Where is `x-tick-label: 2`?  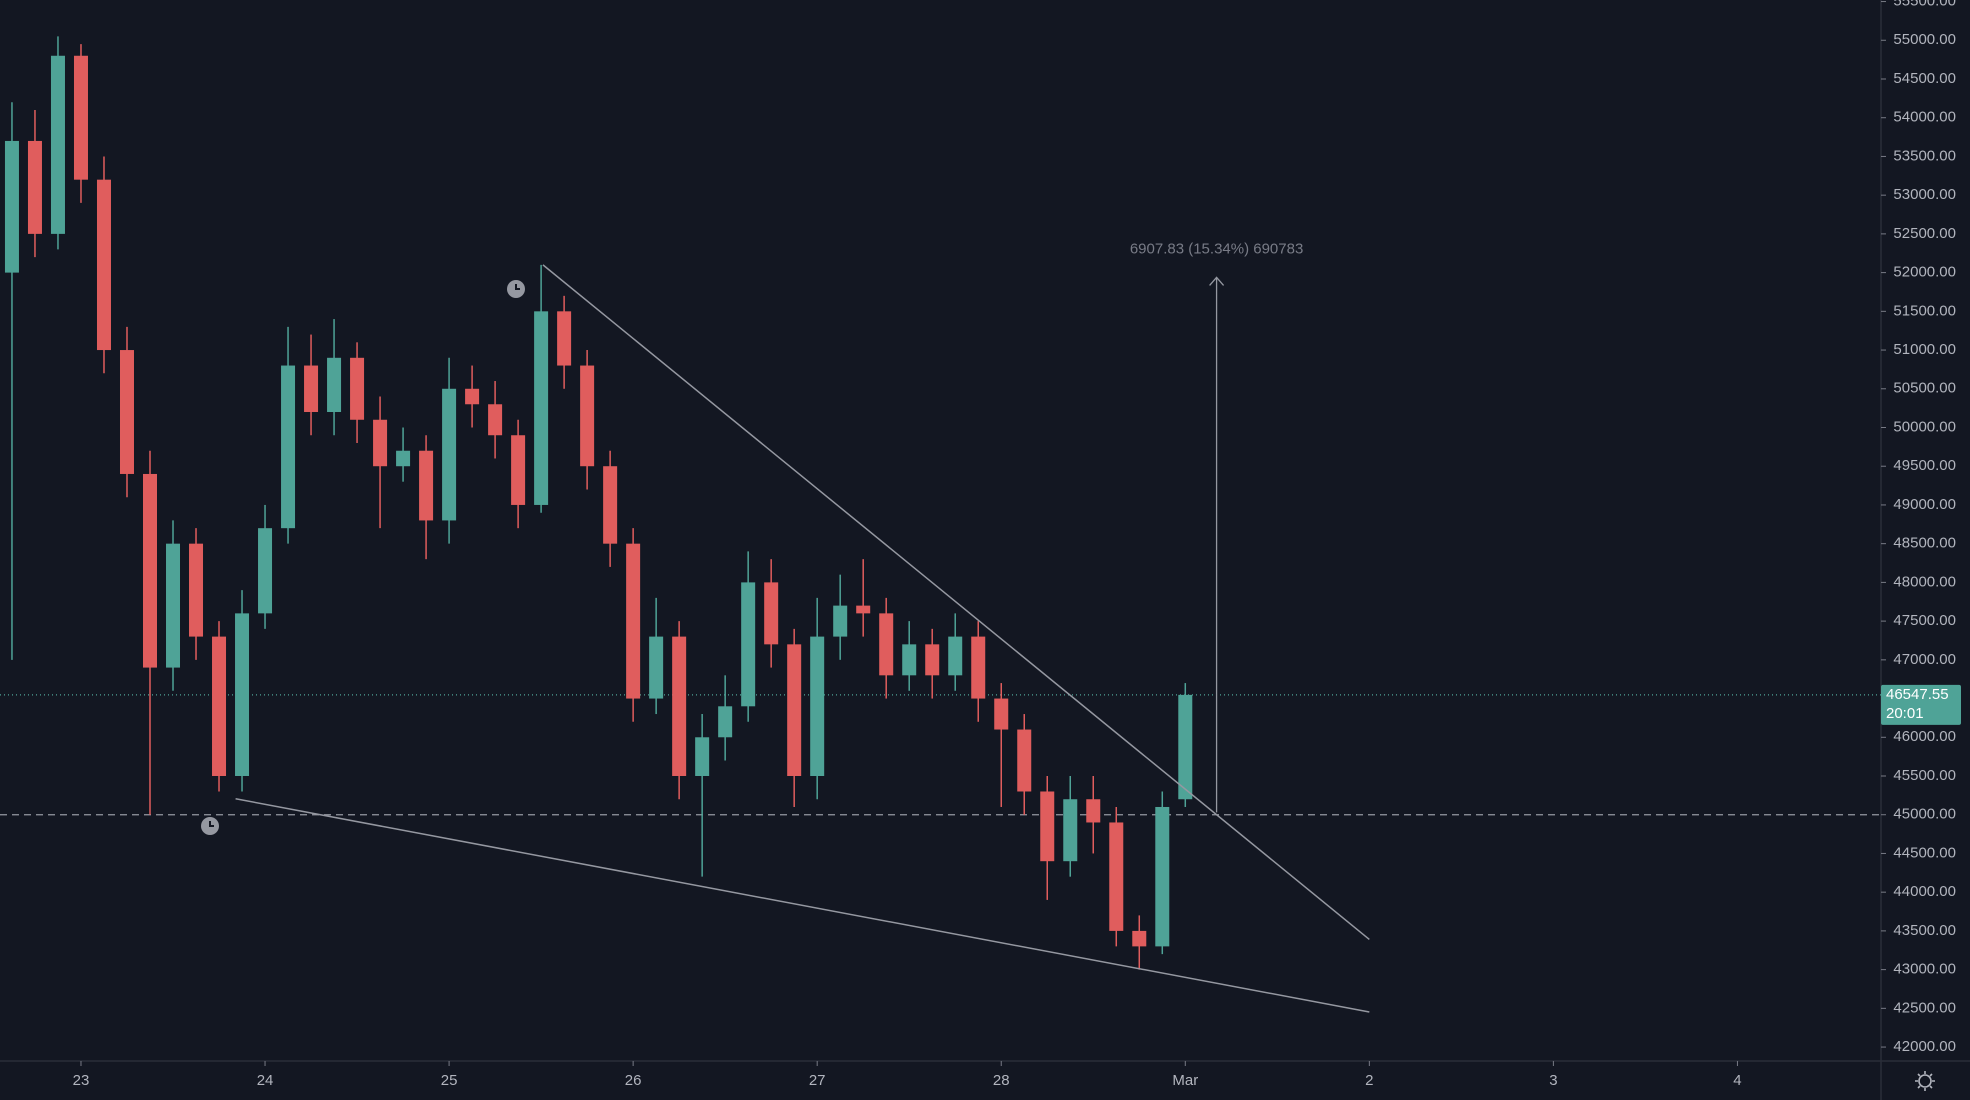
x-tick-label: 2 is located at coordinates (1369, 1080).